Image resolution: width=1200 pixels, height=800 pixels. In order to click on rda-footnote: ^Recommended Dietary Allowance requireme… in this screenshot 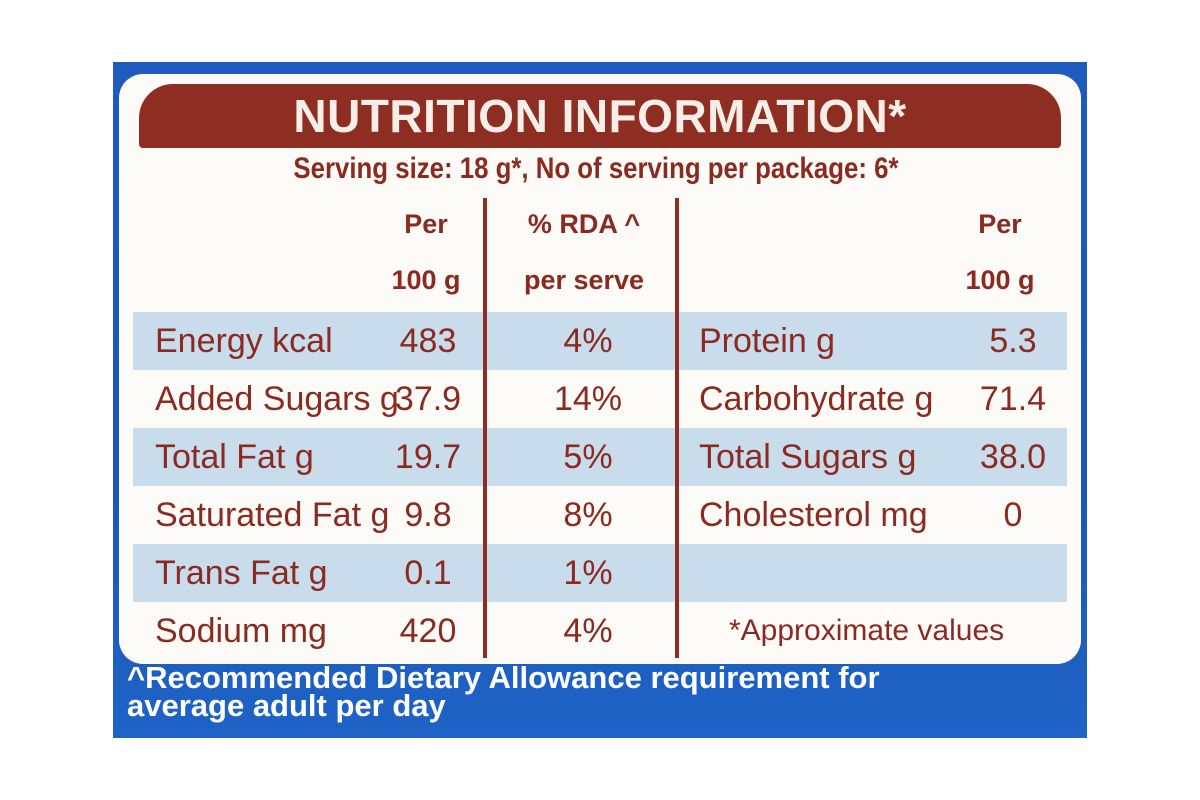, I will do `click(602, 691)`.